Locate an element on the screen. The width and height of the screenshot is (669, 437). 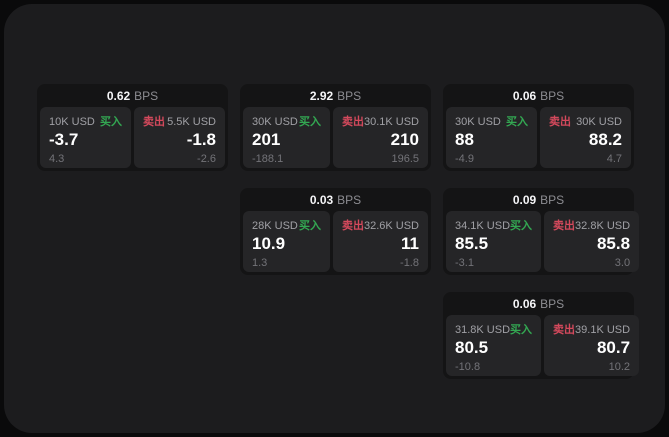
buy-price: 201 is located at coordinates (266, 139).